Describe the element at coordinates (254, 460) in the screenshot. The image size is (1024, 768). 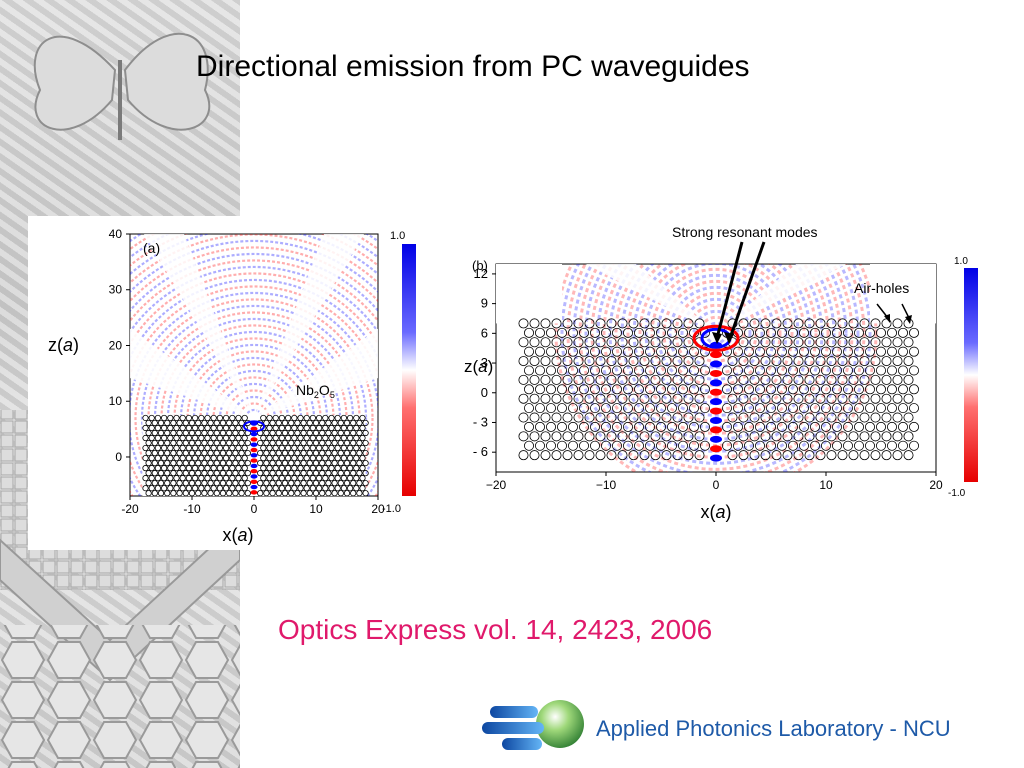
I see `waveguide-mode-a` at that location.